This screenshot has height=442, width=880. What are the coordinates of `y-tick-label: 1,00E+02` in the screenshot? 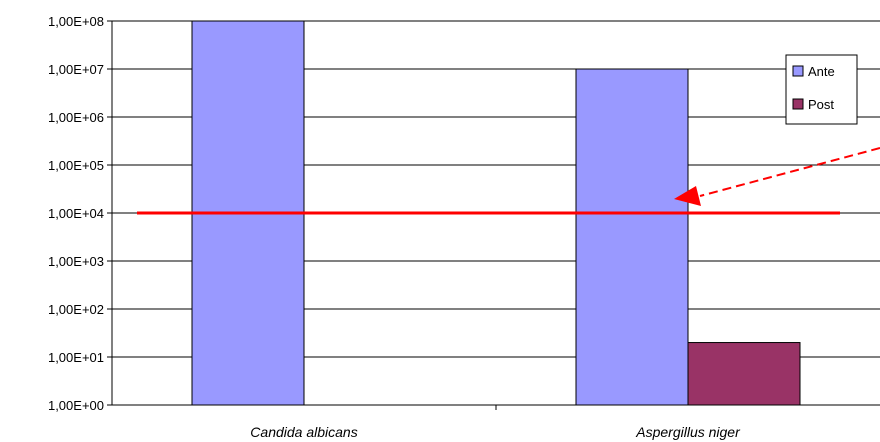 It's located at (76, 309).